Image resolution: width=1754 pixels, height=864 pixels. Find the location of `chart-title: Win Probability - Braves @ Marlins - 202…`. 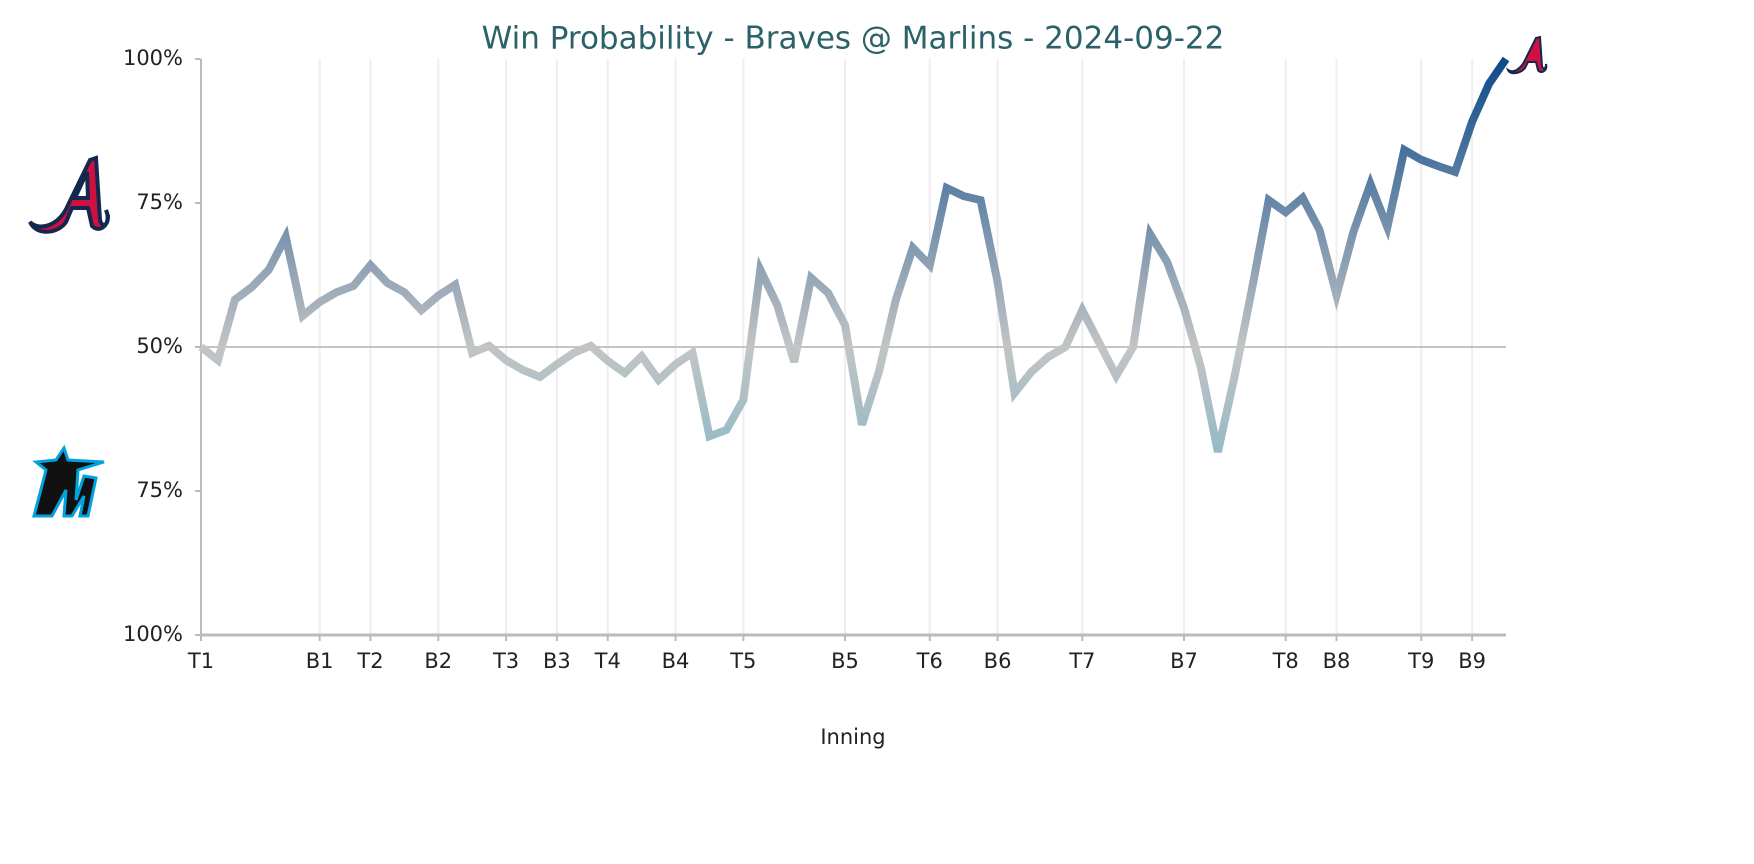

chart-title: Win Probability - Braves @ Marlins - 202… is located at coordinates (853, 39).